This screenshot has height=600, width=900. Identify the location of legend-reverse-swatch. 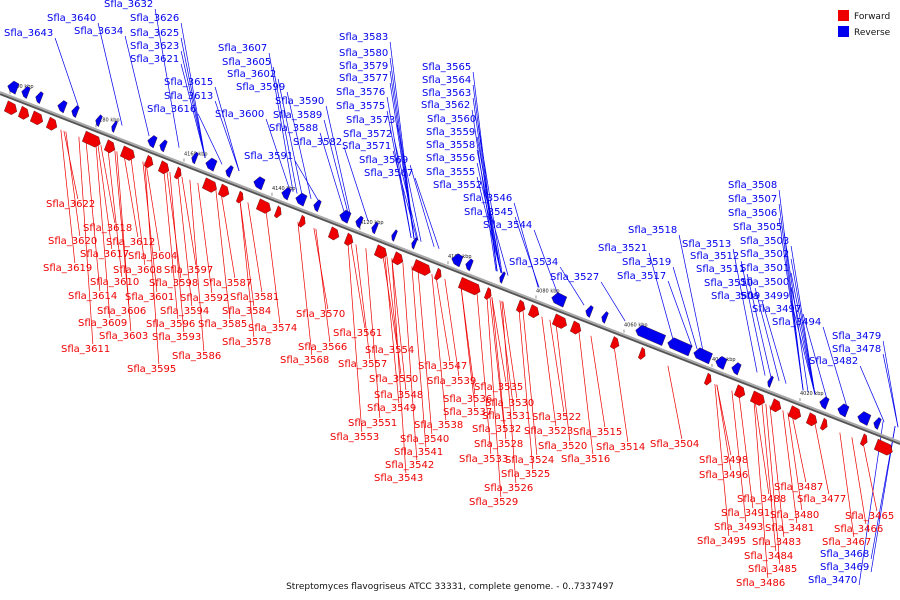
(843, 31).